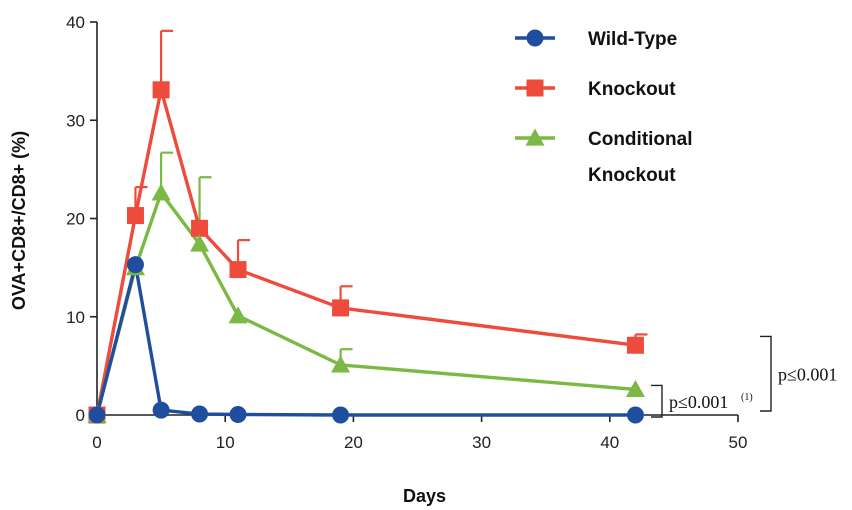 This screenshot has width=852, height=510. What do you see at coordinates (766, 373) in the screenshot?
I see `outer-bracket` at bounding box center [766, 373].